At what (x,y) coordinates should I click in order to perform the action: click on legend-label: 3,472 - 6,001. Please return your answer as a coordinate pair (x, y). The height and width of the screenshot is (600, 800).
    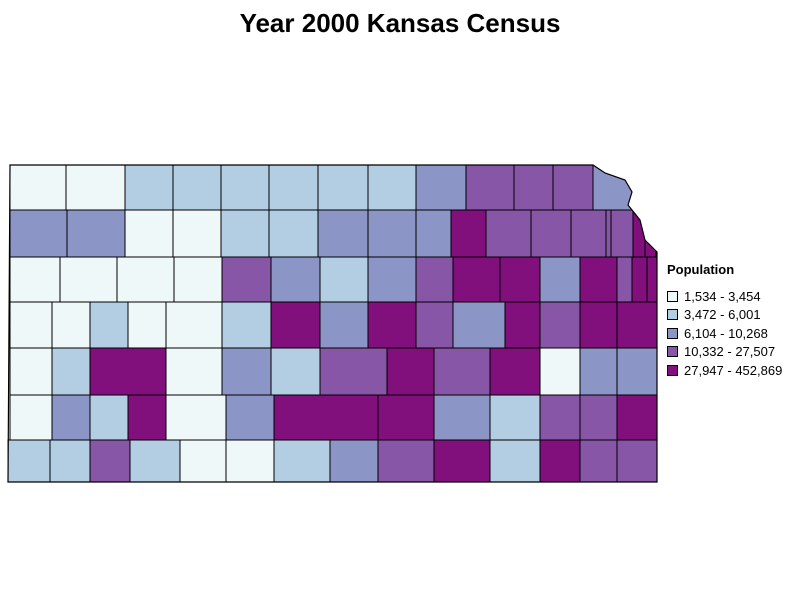
    Looking at the image, I should click on (722, 315).